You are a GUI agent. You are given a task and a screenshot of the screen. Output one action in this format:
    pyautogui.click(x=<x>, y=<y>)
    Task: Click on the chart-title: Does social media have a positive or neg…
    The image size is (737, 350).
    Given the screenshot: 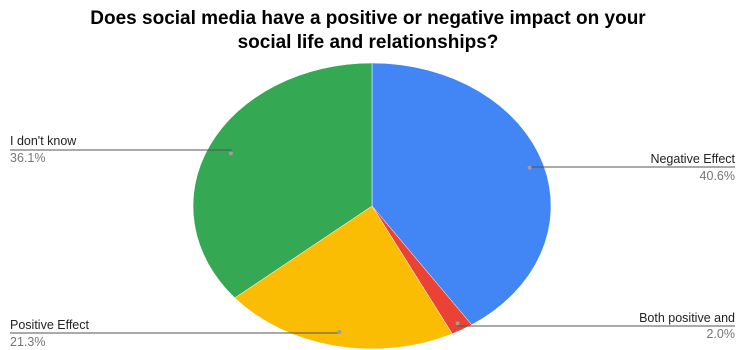 What is the action you would take?
    pyautogui.click(x=368, y=30)
    